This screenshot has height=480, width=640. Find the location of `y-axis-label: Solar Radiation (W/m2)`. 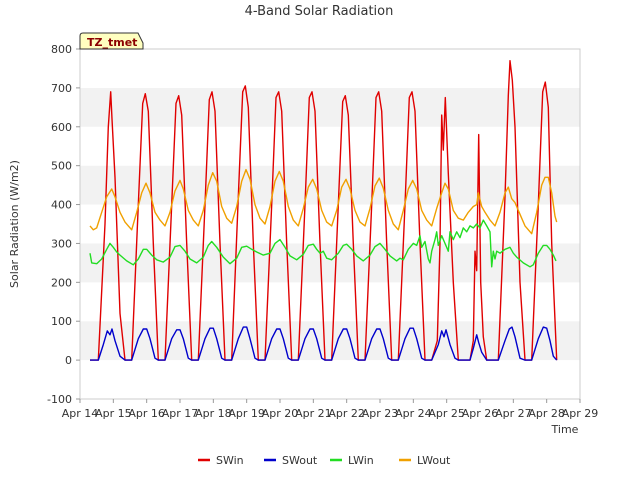

y-axis-label: Solar Radiation (W/m2) is located at coordinates (14, 224).